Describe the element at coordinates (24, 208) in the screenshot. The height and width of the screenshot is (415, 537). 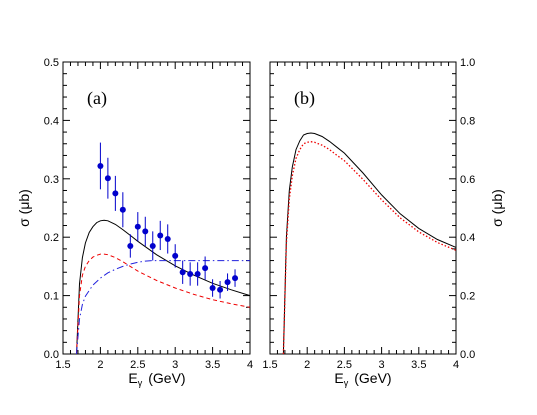
I see `y-axis-label-a: σ (μb)` at that location.